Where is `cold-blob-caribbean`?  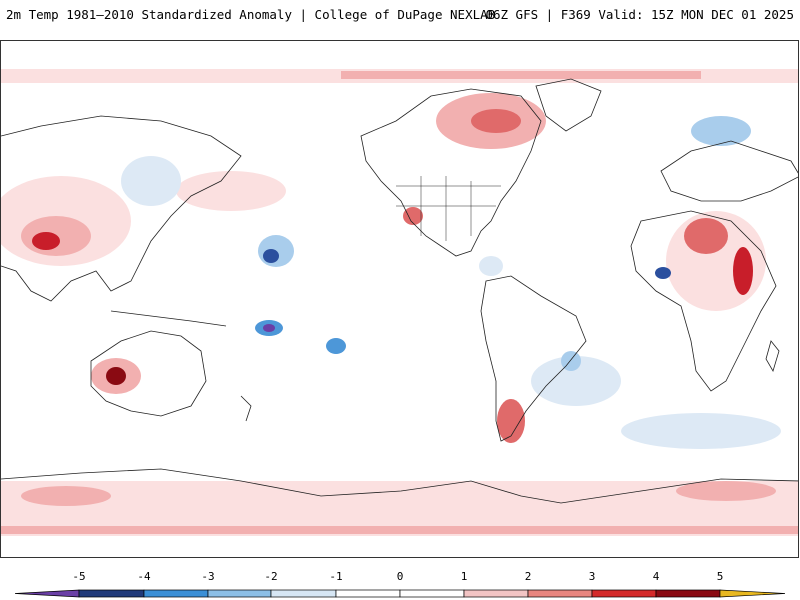
cold-blob-caribbean is located at coordinates (491, 266).